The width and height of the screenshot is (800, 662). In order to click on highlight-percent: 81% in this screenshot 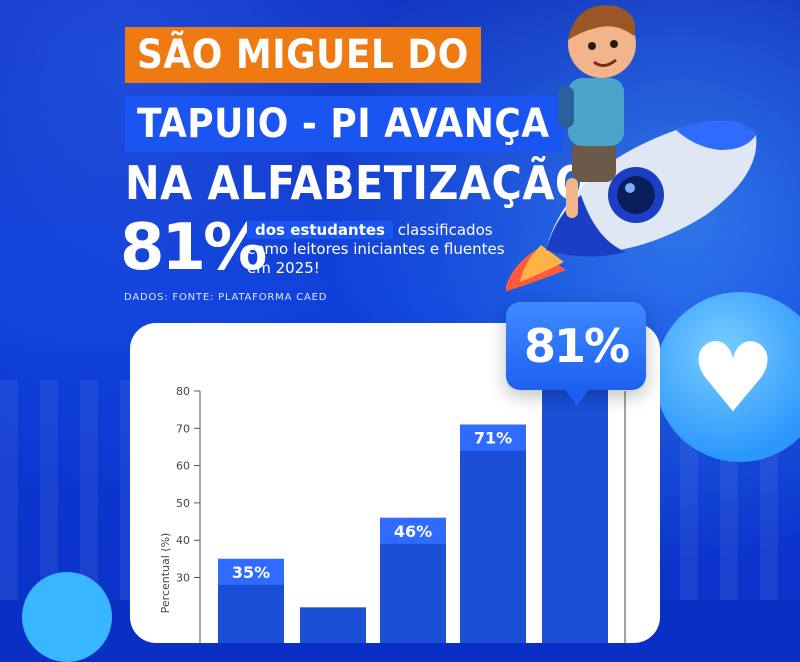, I will do `click(193, 248)`.